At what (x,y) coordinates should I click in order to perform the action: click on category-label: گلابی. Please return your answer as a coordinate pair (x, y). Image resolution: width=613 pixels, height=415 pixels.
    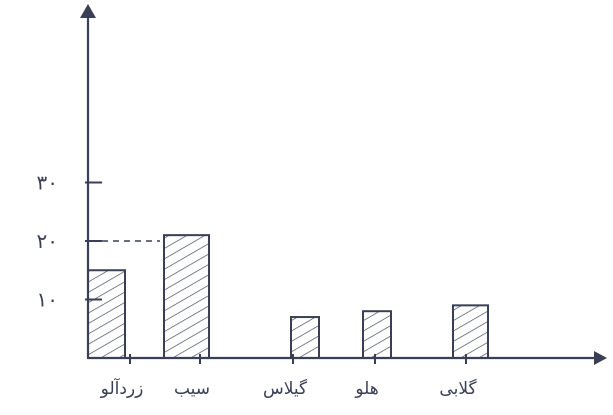
    Looking at the image, I should click on (458, 388).